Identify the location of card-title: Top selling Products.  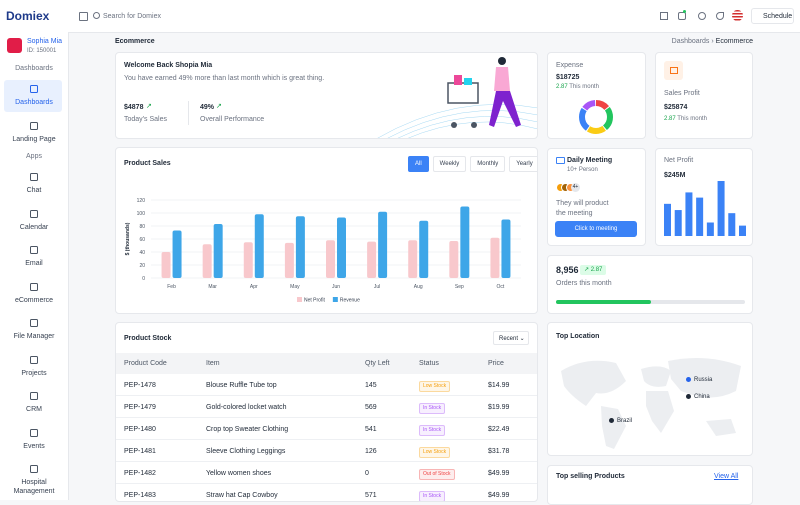
(590, 476).